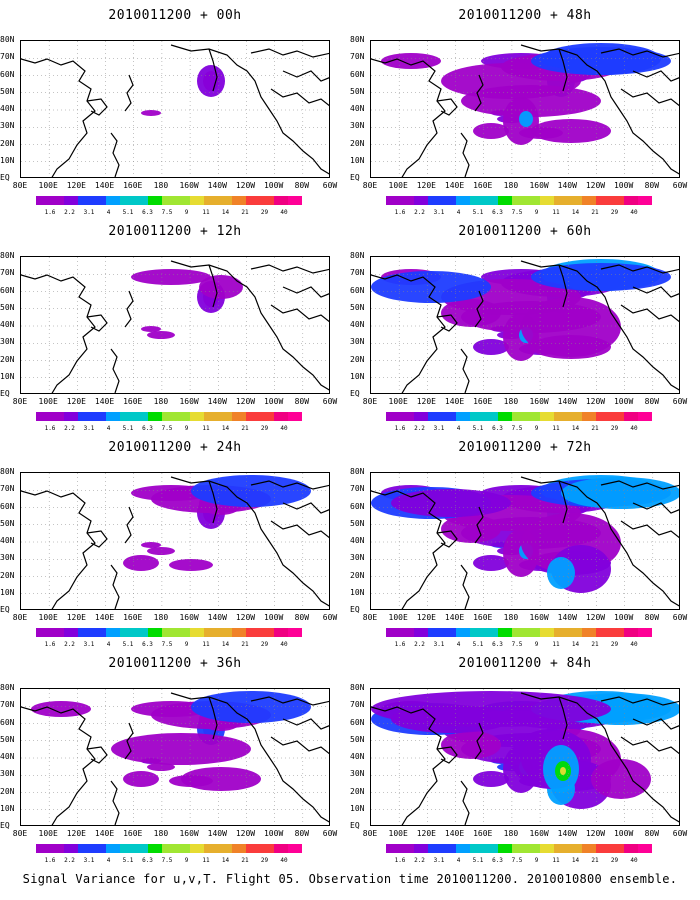  I want to click on lat-label: 70N, so click(357, 273).